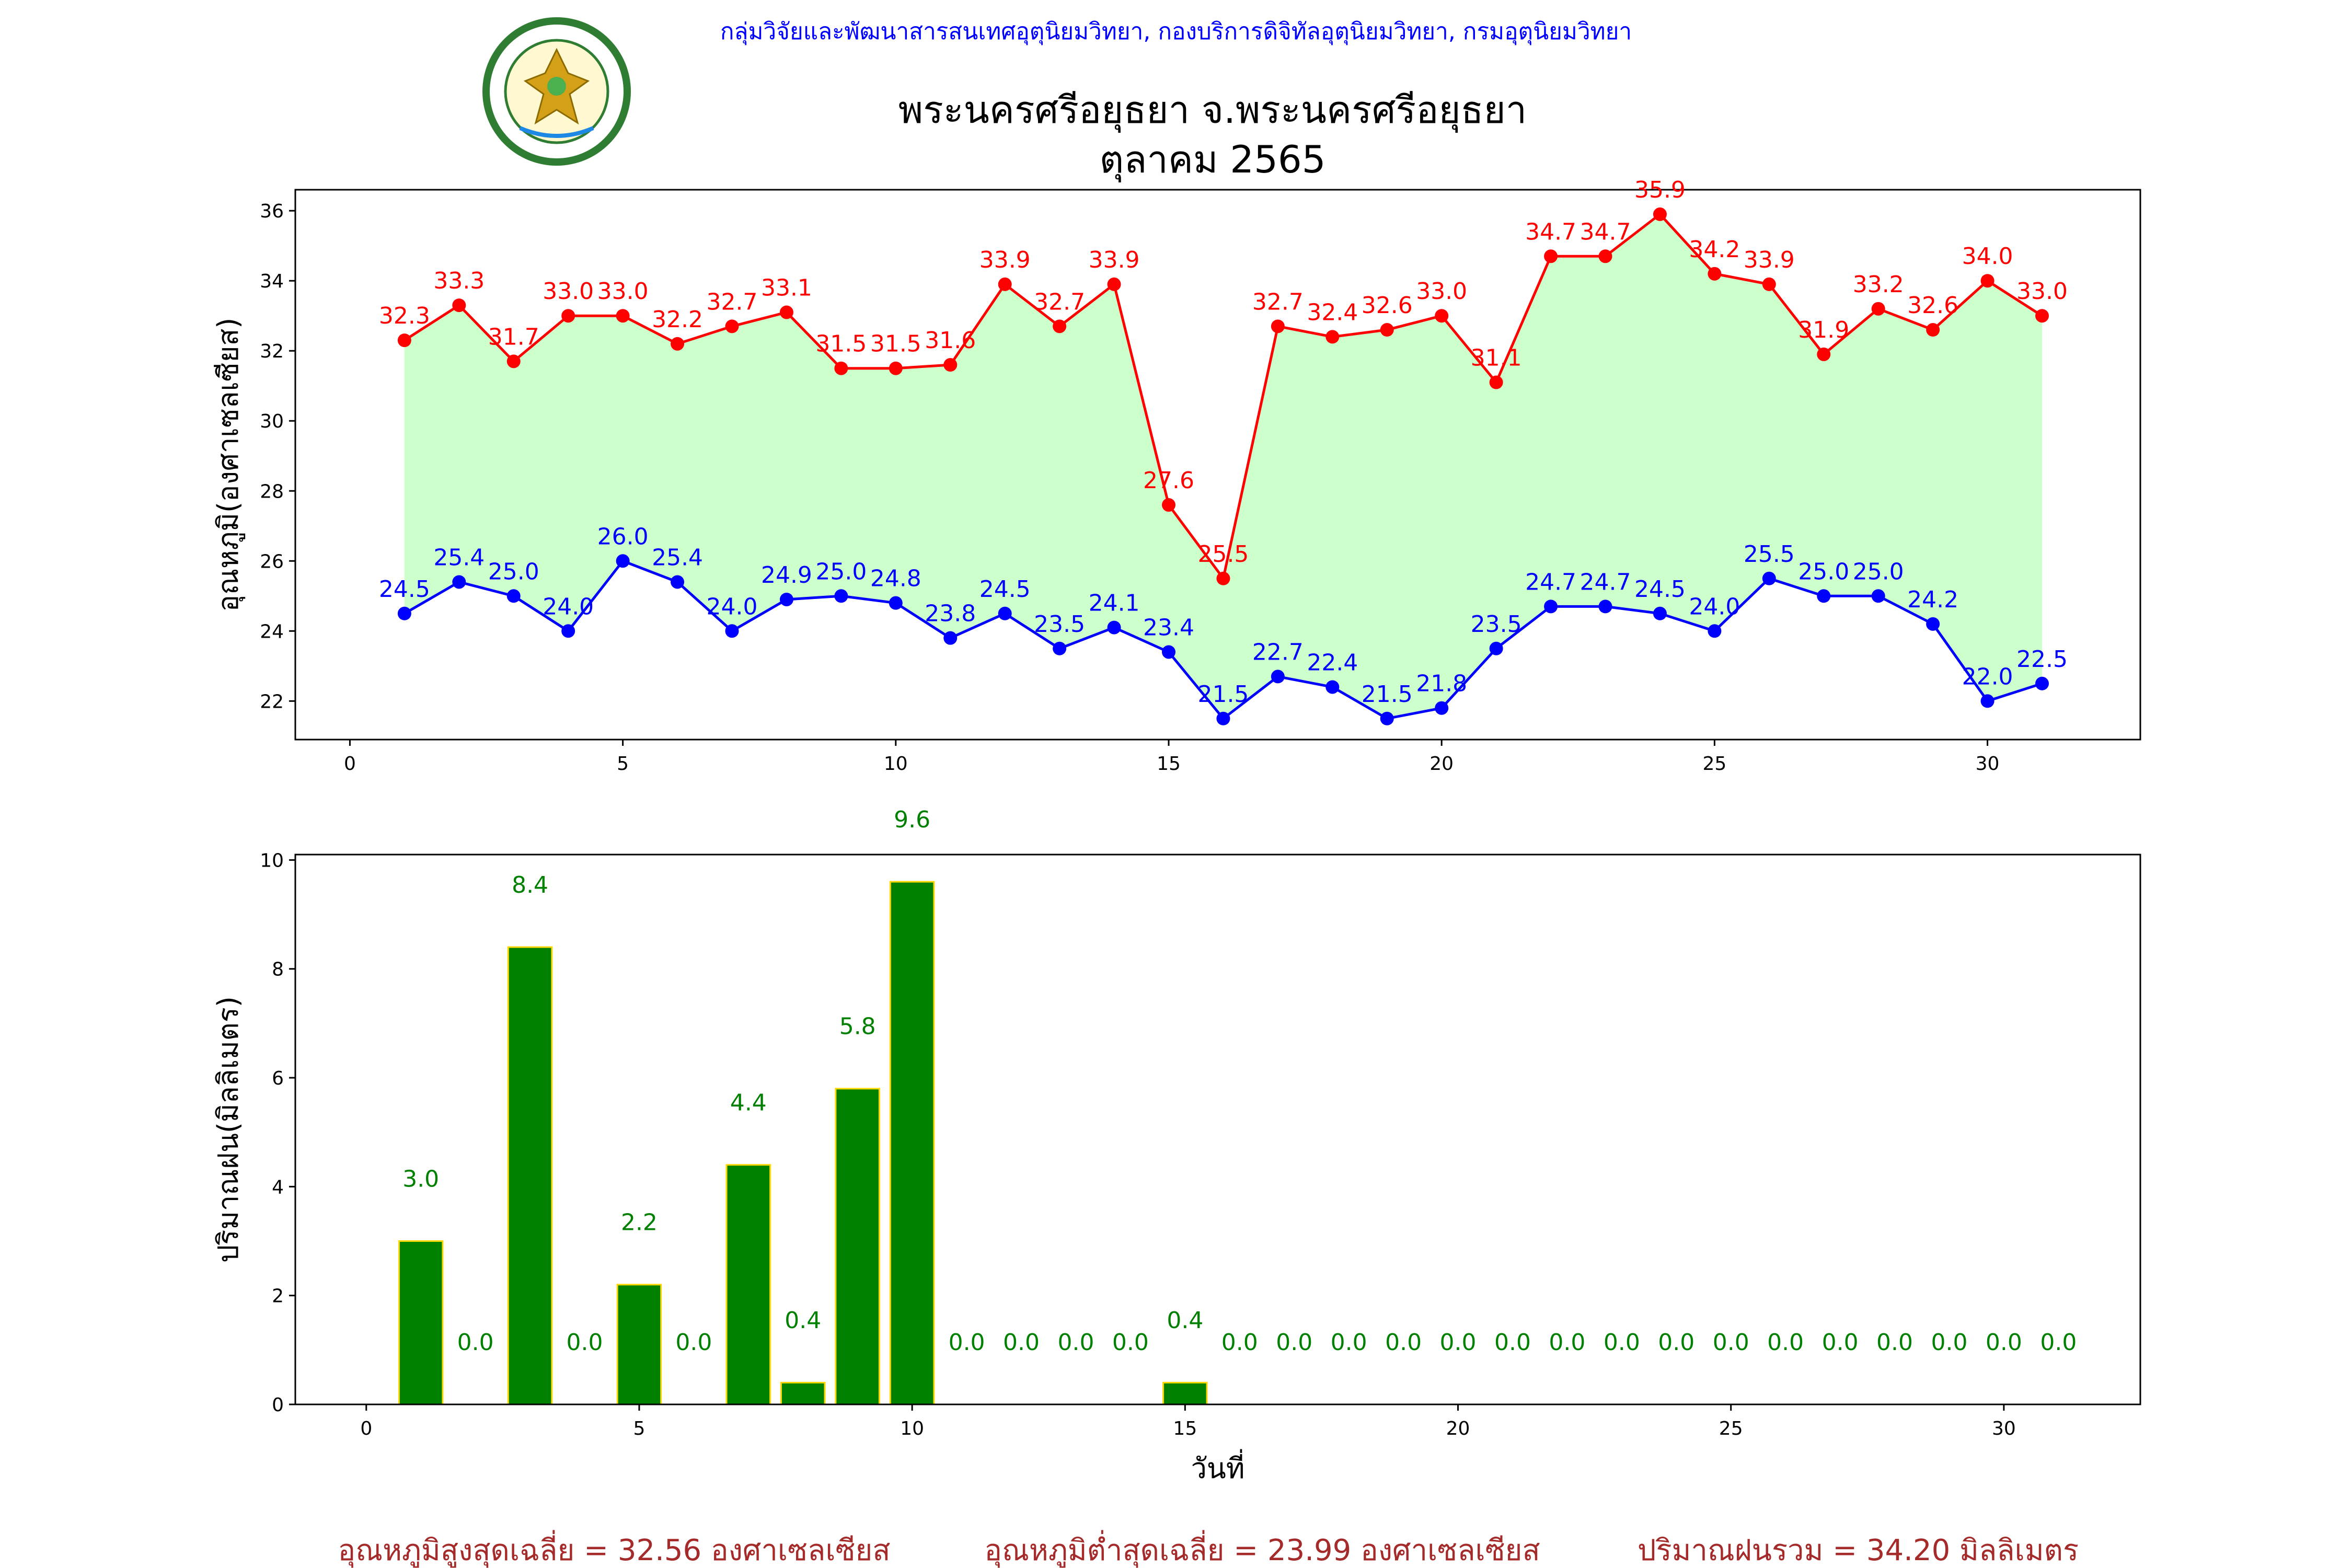 The image size is (2352, 1568). What do you see at coordinates (229, 465) in the screenshot?
I see `temperature-y-axis-label: อุณหภูมิ(องศาเซลเซียส)` at bounding box center [229, 465].